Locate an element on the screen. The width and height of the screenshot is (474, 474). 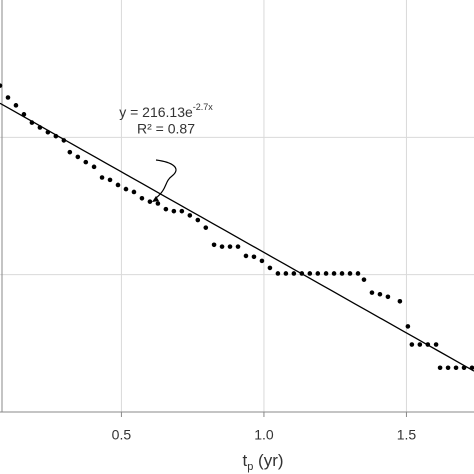
callout-arrow is located at coordinates (166, 179).